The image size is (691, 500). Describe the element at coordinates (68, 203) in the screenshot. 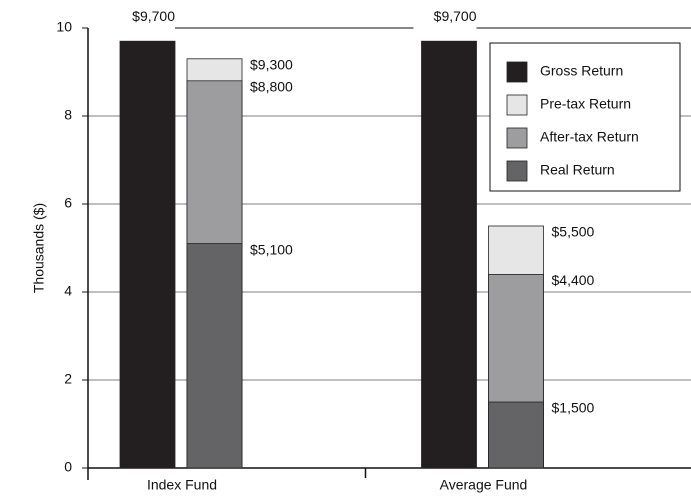

I see `y-tick-label: 6` at that location.